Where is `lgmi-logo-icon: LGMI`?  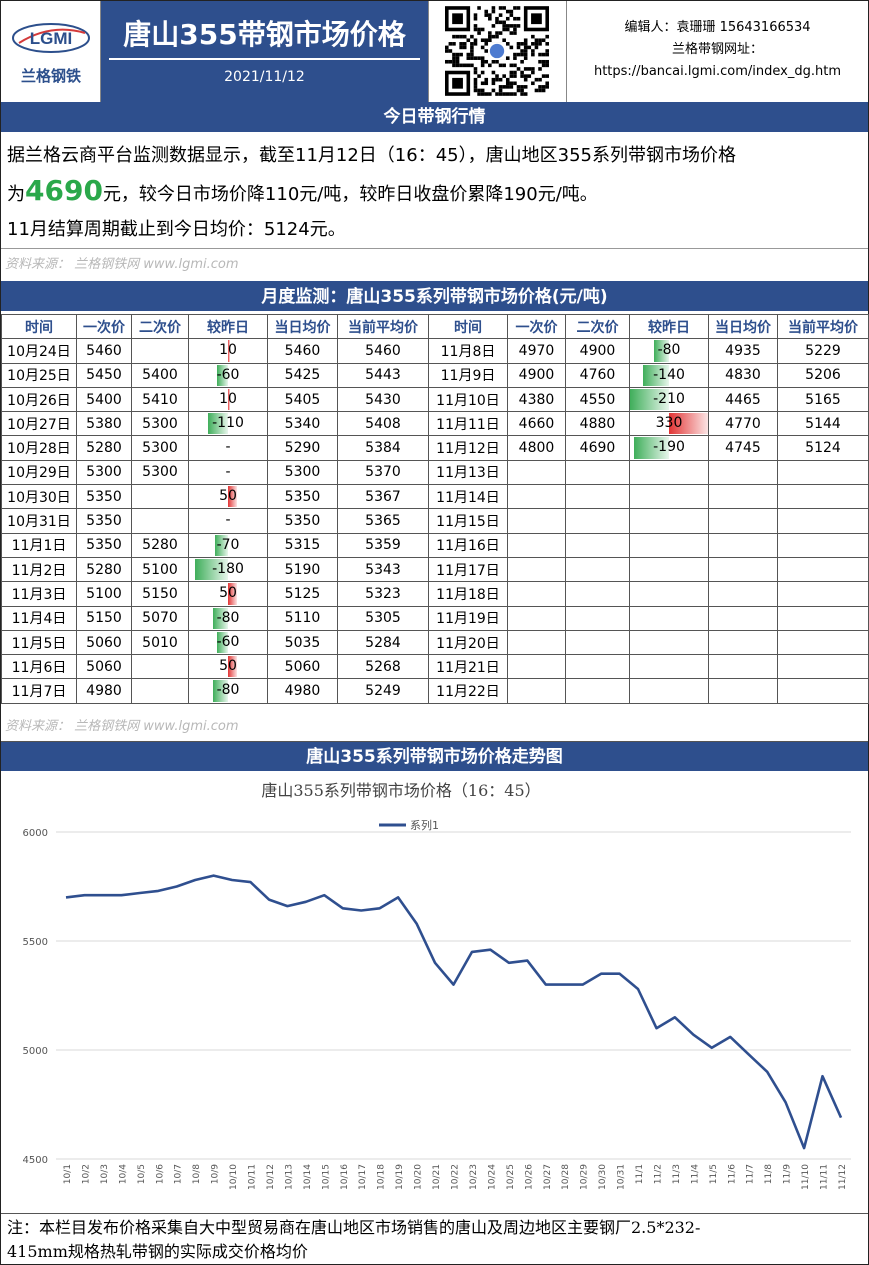 lgmi-logo-icon: LGMI is located at coordinates (51, 38).